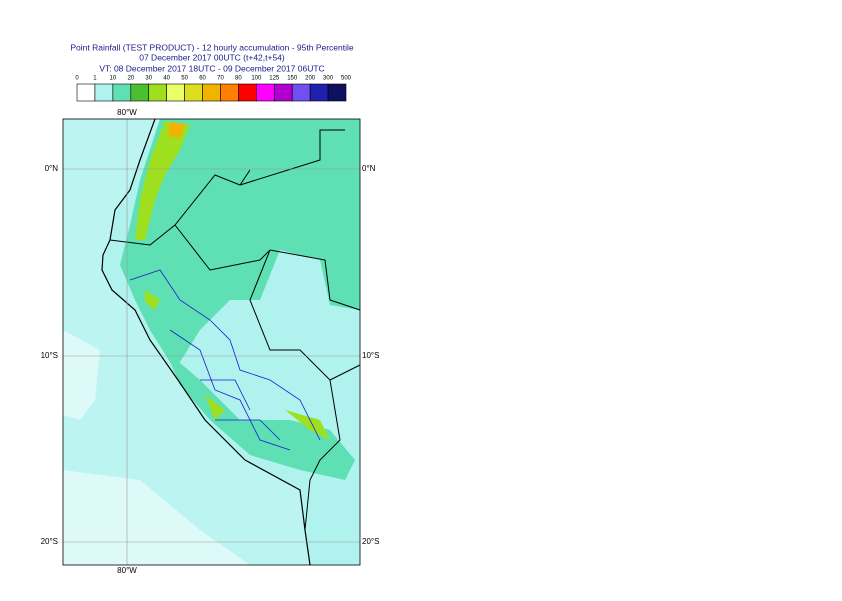 The width and height of the screenshot is (842, 601). I want to click on legend-label: 0, so click(77, 79).